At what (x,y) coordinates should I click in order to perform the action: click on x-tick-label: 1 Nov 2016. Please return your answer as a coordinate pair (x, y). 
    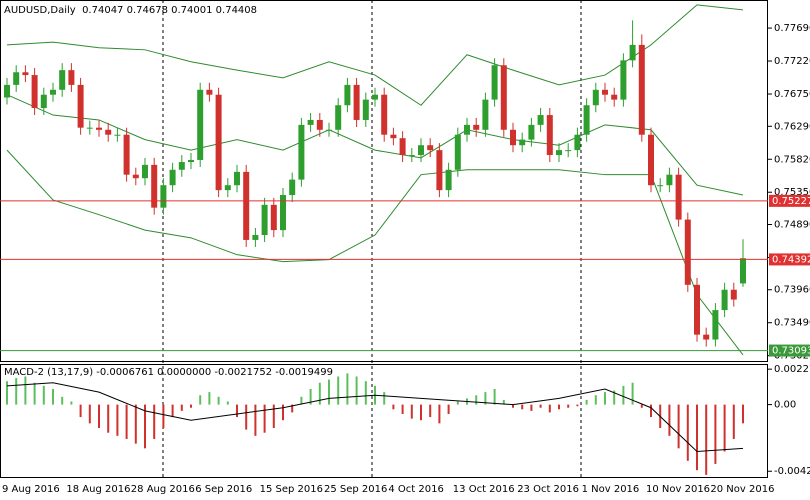
    Looking at the image, I should click on (611, 489).